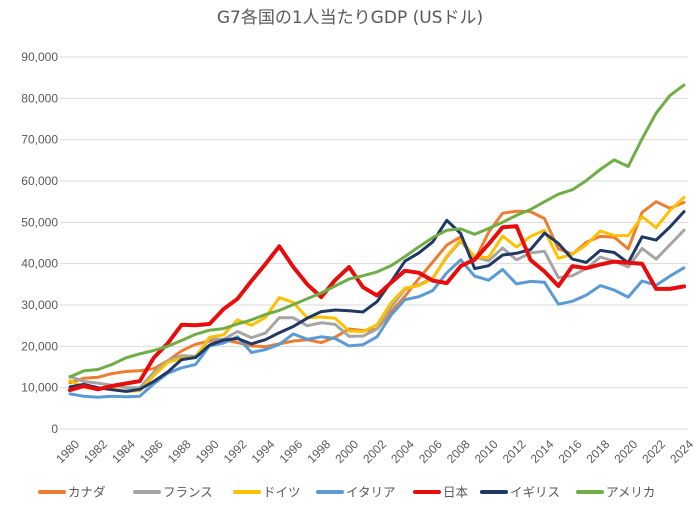  Describe the element at coordinates (39, 346) in the screenshot. I see `y-tick-label: 20,000` at that location.